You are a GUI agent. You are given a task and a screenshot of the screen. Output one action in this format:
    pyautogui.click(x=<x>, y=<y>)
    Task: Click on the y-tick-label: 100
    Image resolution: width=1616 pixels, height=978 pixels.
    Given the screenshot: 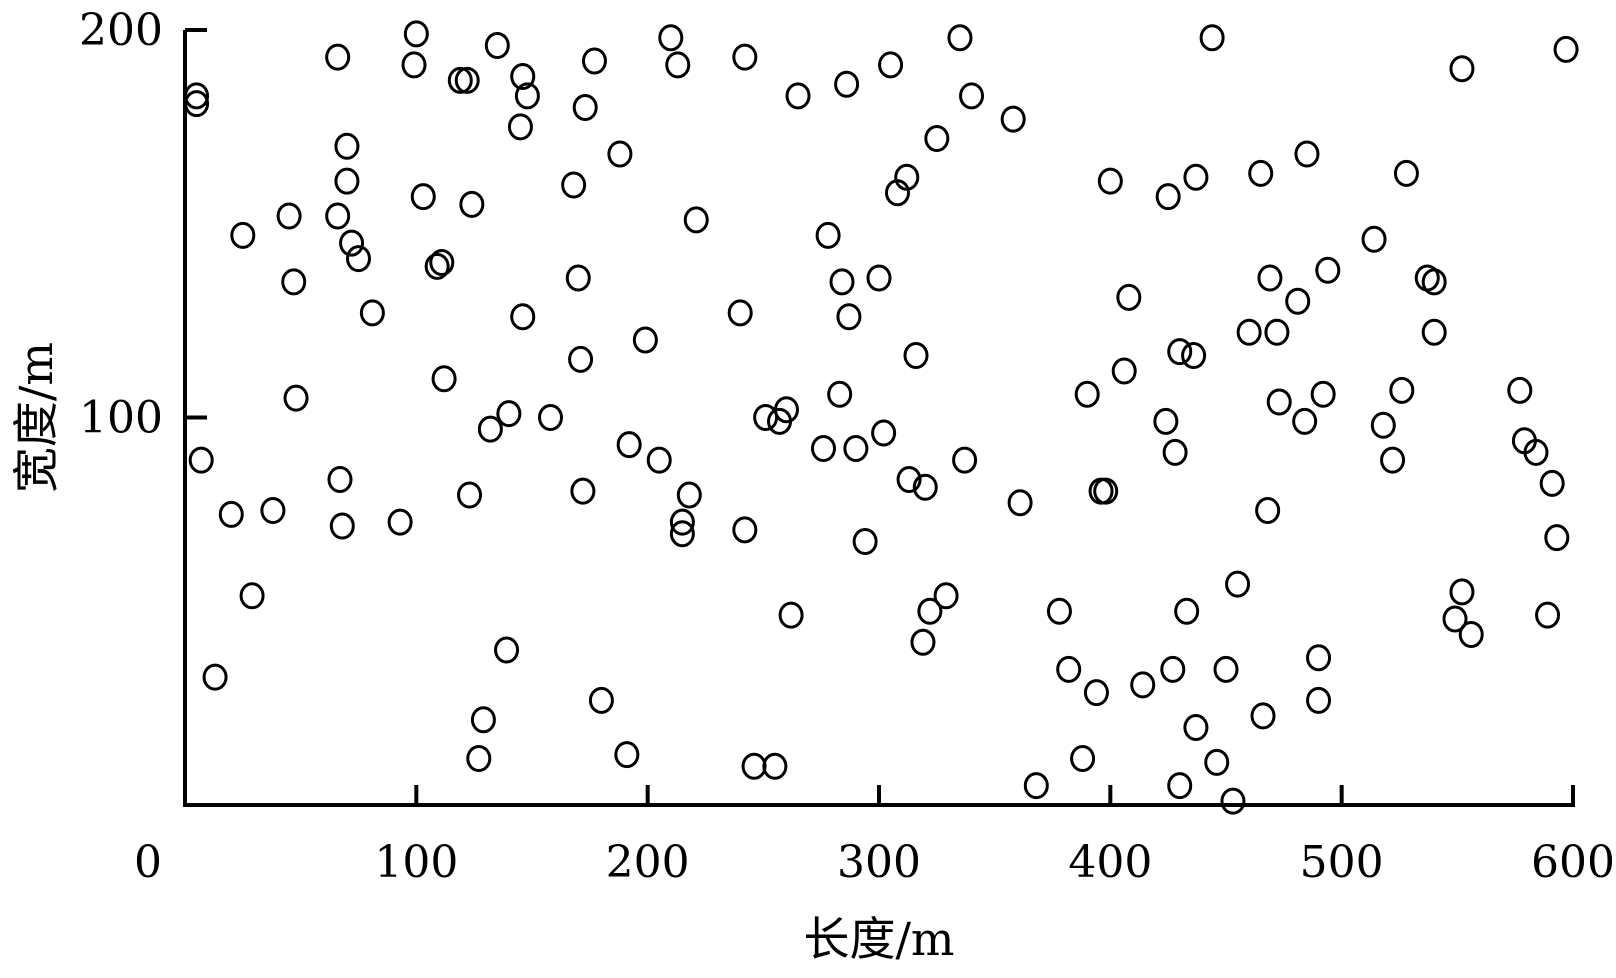 What is the action you would take?
    pyautogui.click(x=121, y=418)
    